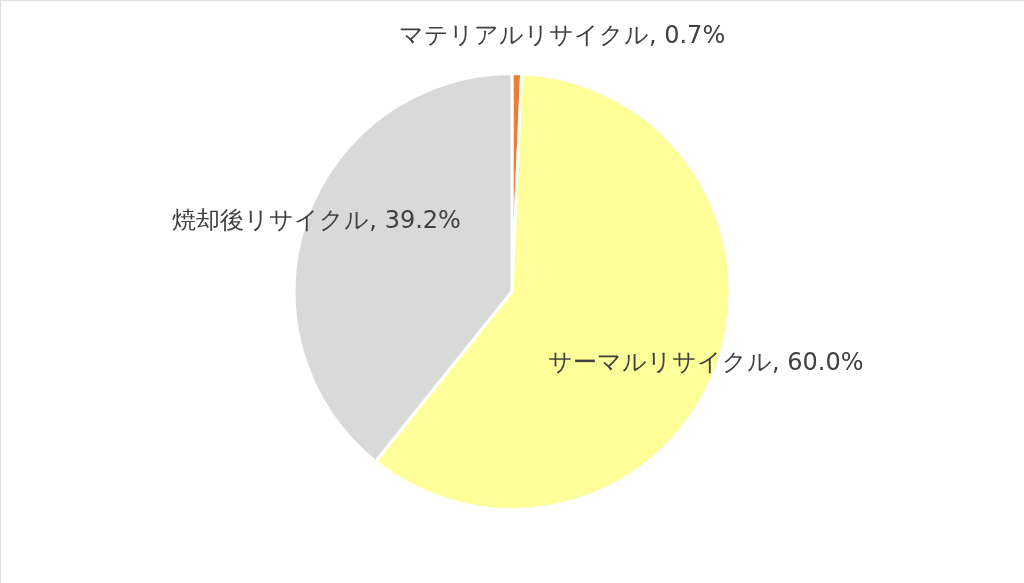 The height and width of the screenshot is (583, 1024). I want to click on slice-label: 焼却後リサイクル, 39.2%, so click(316, 220).